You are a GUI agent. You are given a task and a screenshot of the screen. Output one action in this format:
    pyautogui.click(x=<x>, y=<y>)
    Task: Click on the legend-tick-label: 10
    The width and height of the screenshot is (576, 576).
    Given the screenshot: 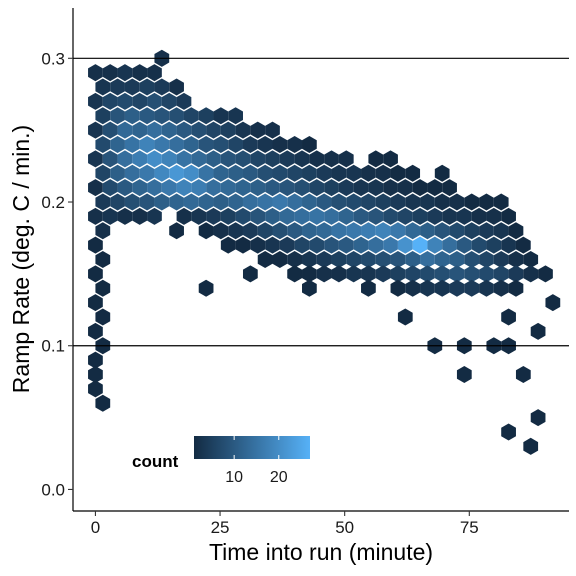 What is the action you would take?
    pyautogui.click(x=234, y=477)
    